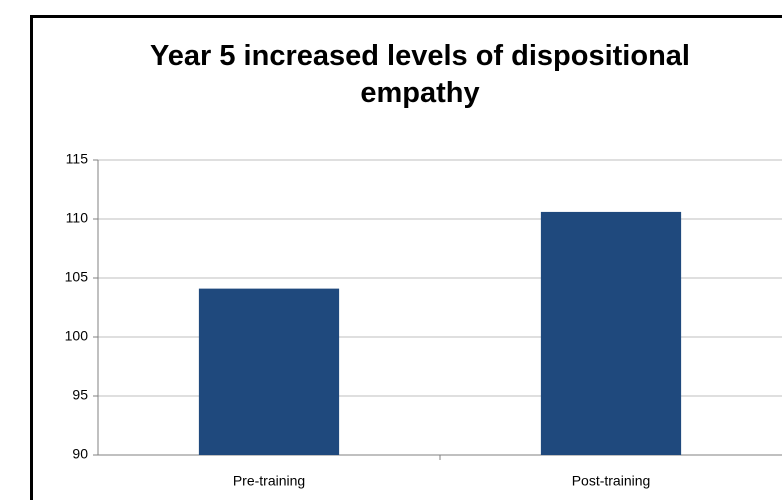 The width and height of the screenshot is (782, 500). I want to click on y-tick-label: 90, so click(80, 454).